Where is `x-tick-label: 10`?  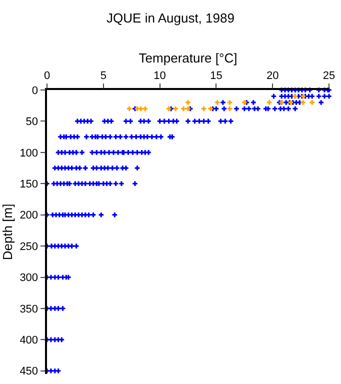
x-tick-label: 10 is located at coordinates (160, 76).